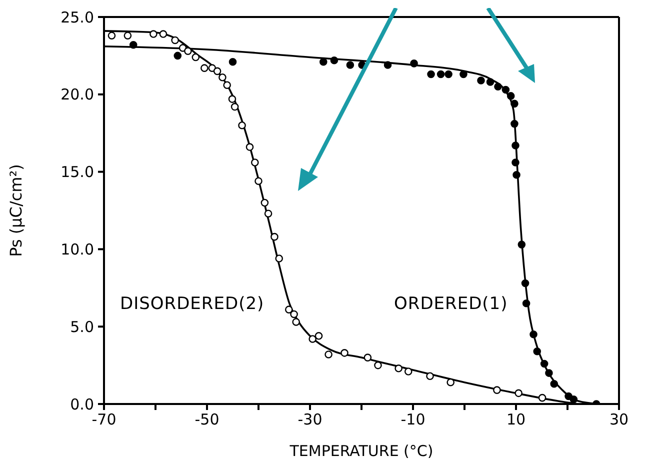 The height and width of the screenshot is (466, 646). I want to click on x-tick-label: 10, so click(516, 419).